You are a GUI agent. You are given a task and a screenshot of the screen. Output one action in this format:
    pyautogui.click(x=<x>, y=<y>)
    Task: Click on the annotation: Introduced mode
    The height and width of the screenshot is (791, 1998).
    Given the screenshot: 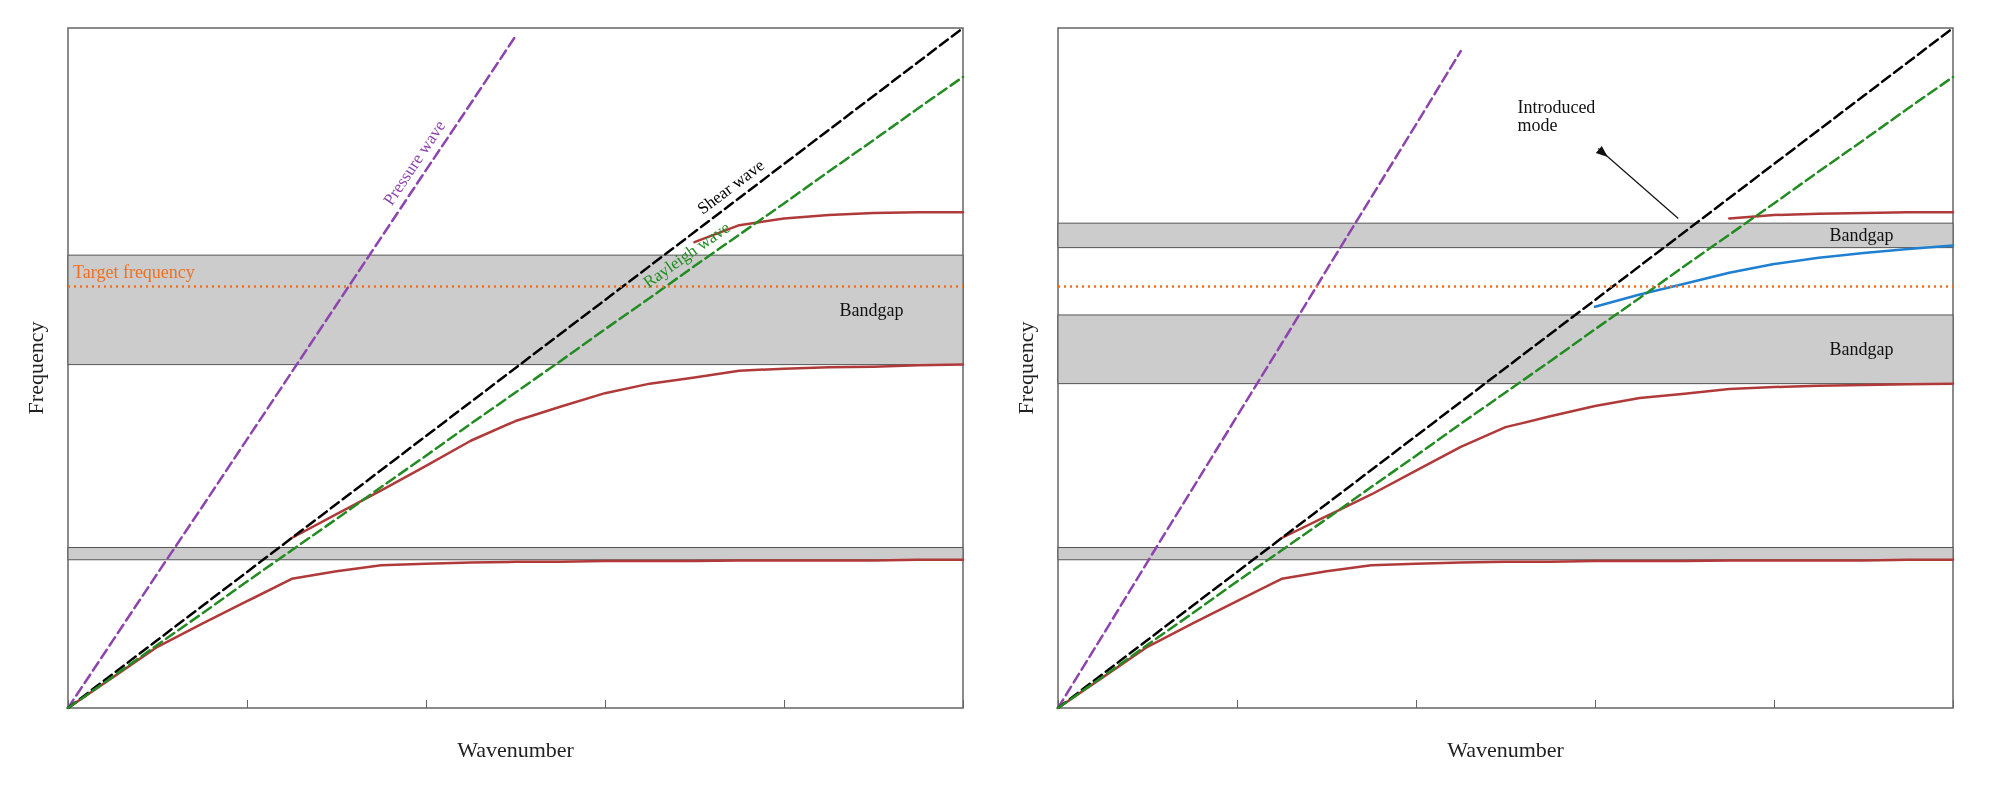 What is the action you would take?
    pyautogui.click(x=1558, y=116)
    